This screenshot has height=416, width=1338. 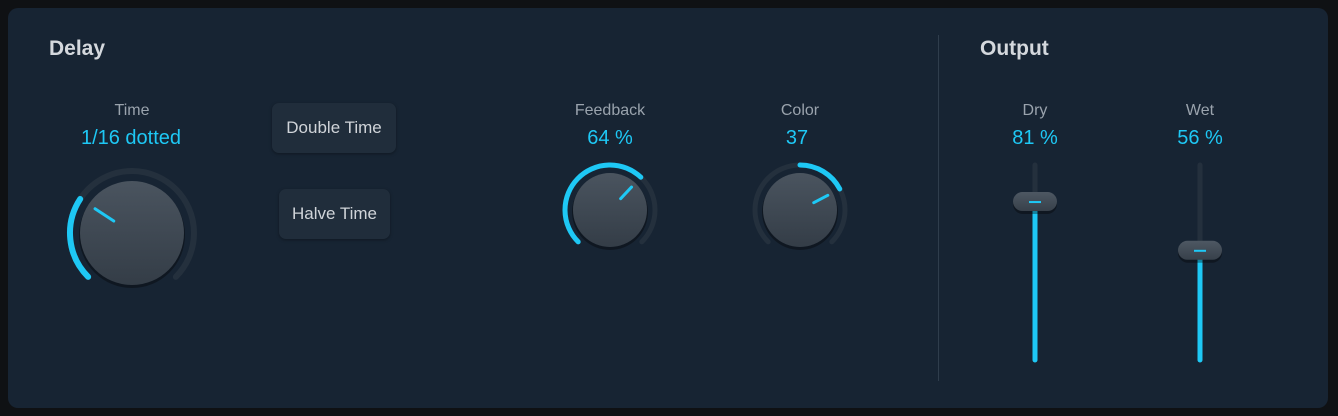 I want to click on double-time-button: Double Time, so click(x=334, y=128).